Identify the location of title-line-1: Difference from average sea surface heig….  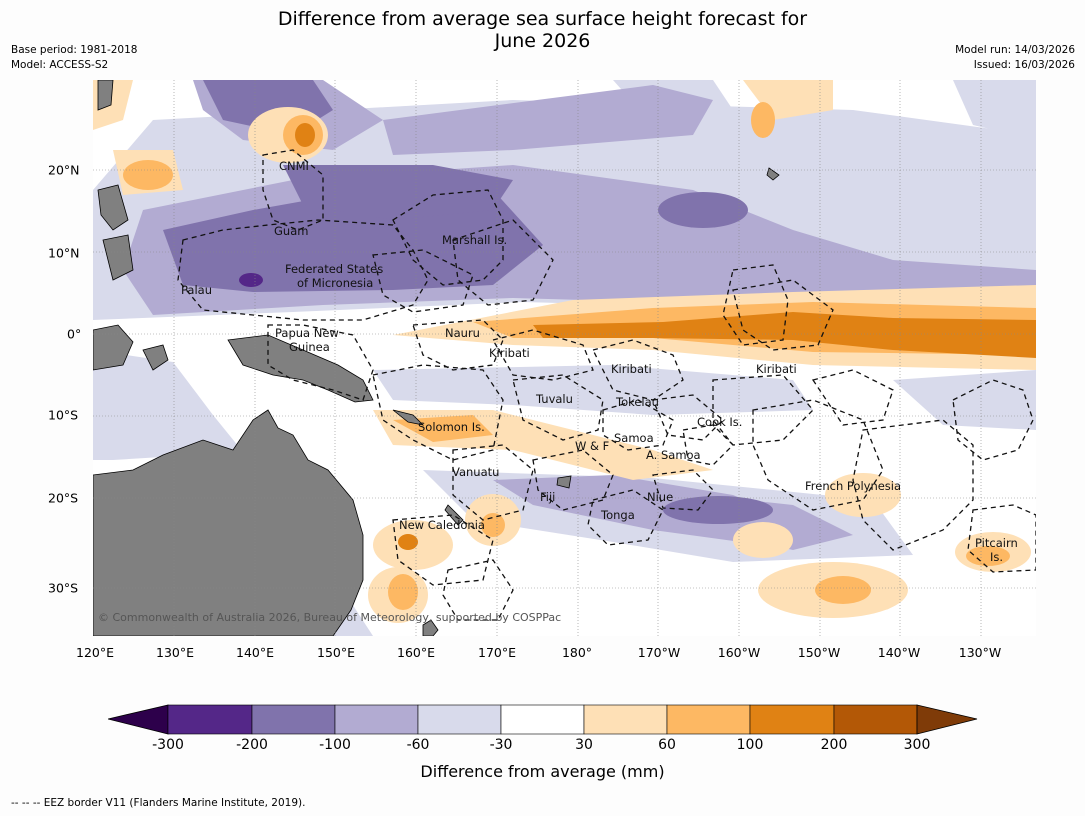
(542, 19).